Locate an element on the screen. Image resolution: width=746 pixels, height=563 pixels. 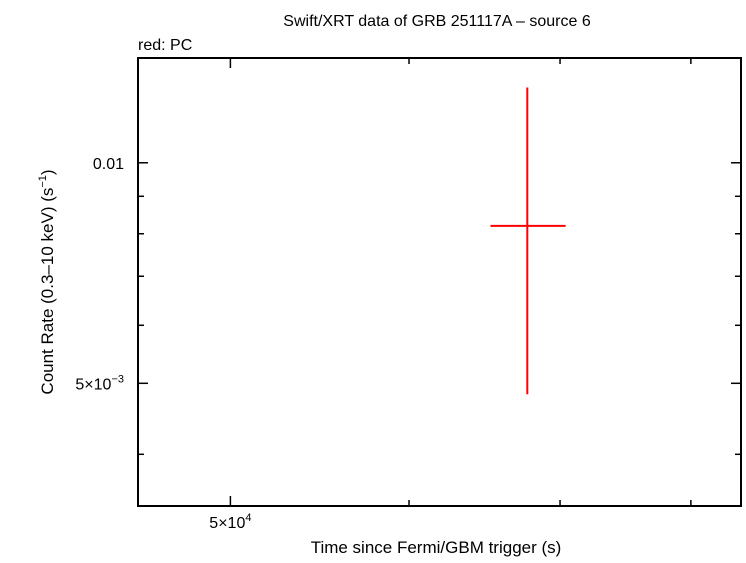
x-axis-label: Time since Fermi/GBM trigger (s) is located at coordinates (436, 547).